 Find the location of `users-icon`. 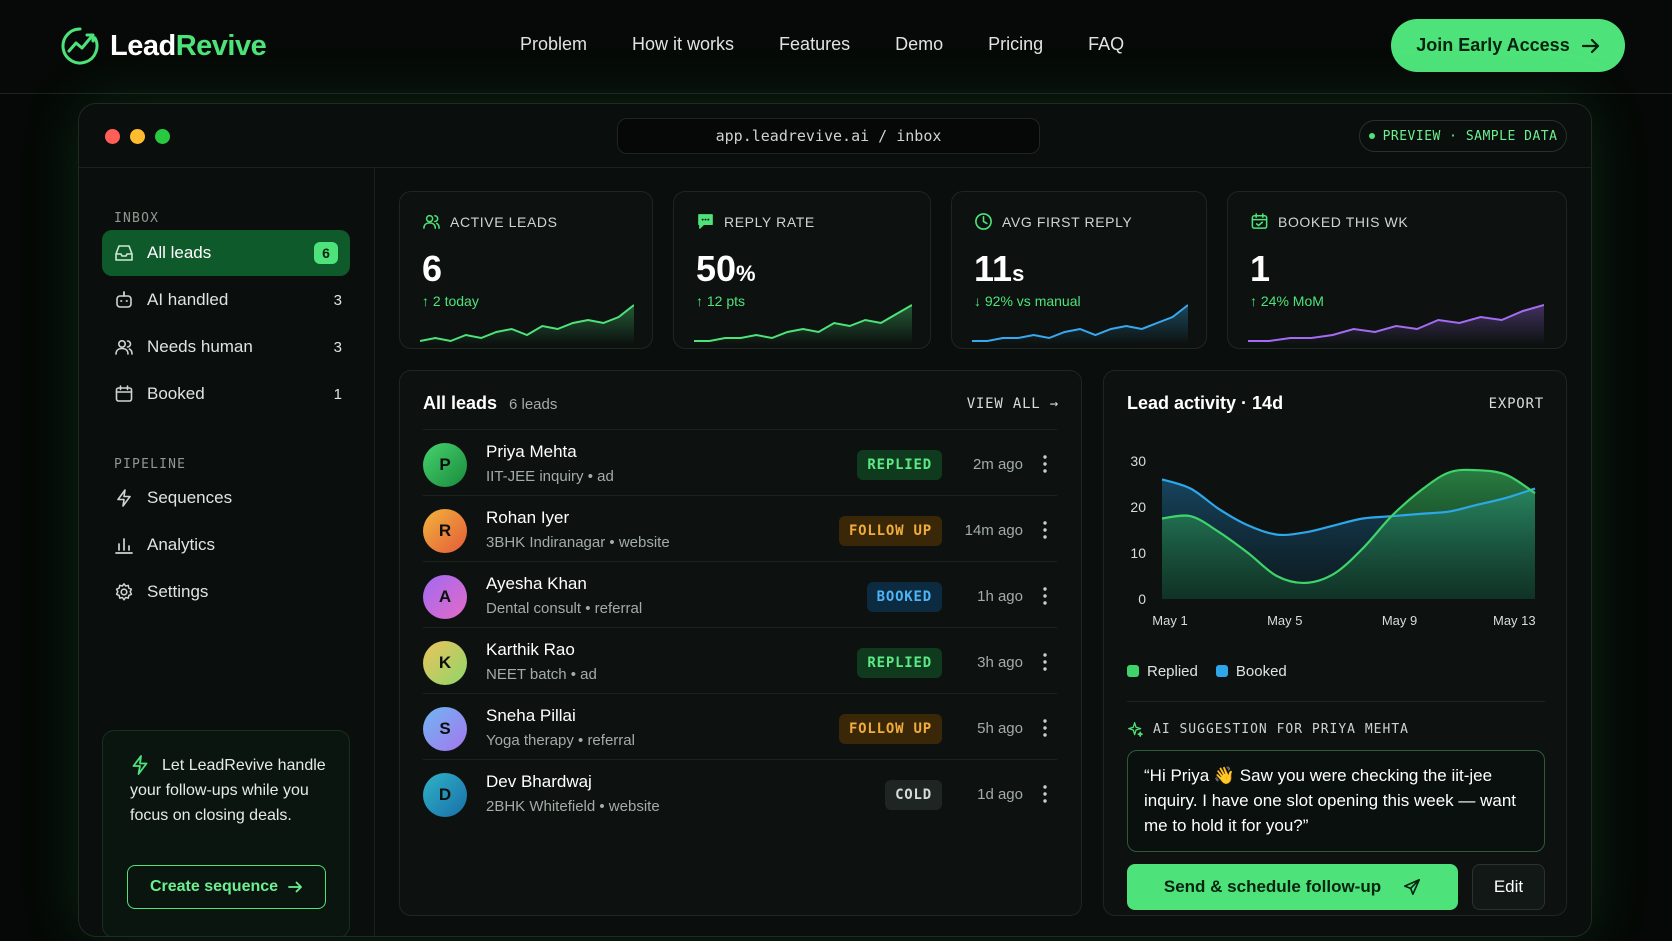

users-icon is located at coordinates (431, 221).